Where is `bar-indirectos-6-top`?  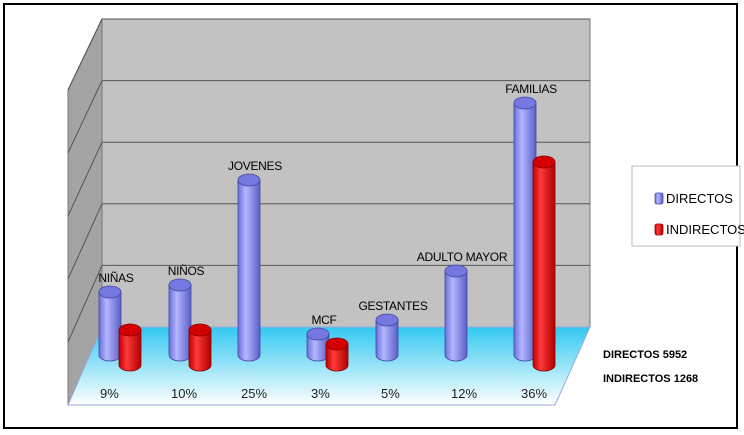 bar-indirectos-6-top is located at coordinates (544, 162).